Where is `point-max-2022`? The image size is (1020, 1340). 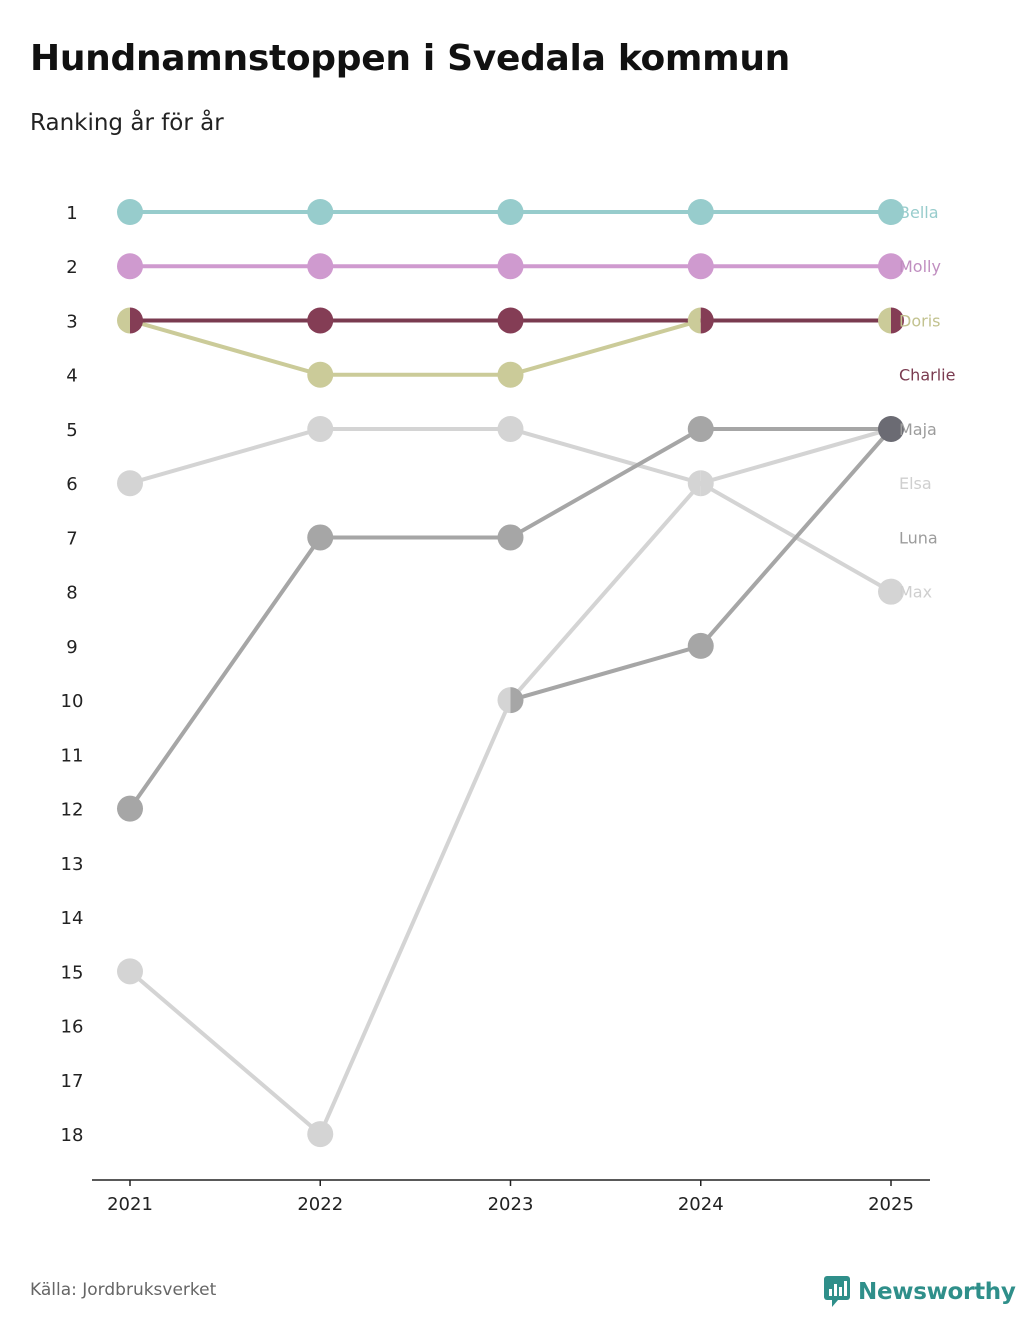
point-max-2022 is located at coordinates (320, 428).